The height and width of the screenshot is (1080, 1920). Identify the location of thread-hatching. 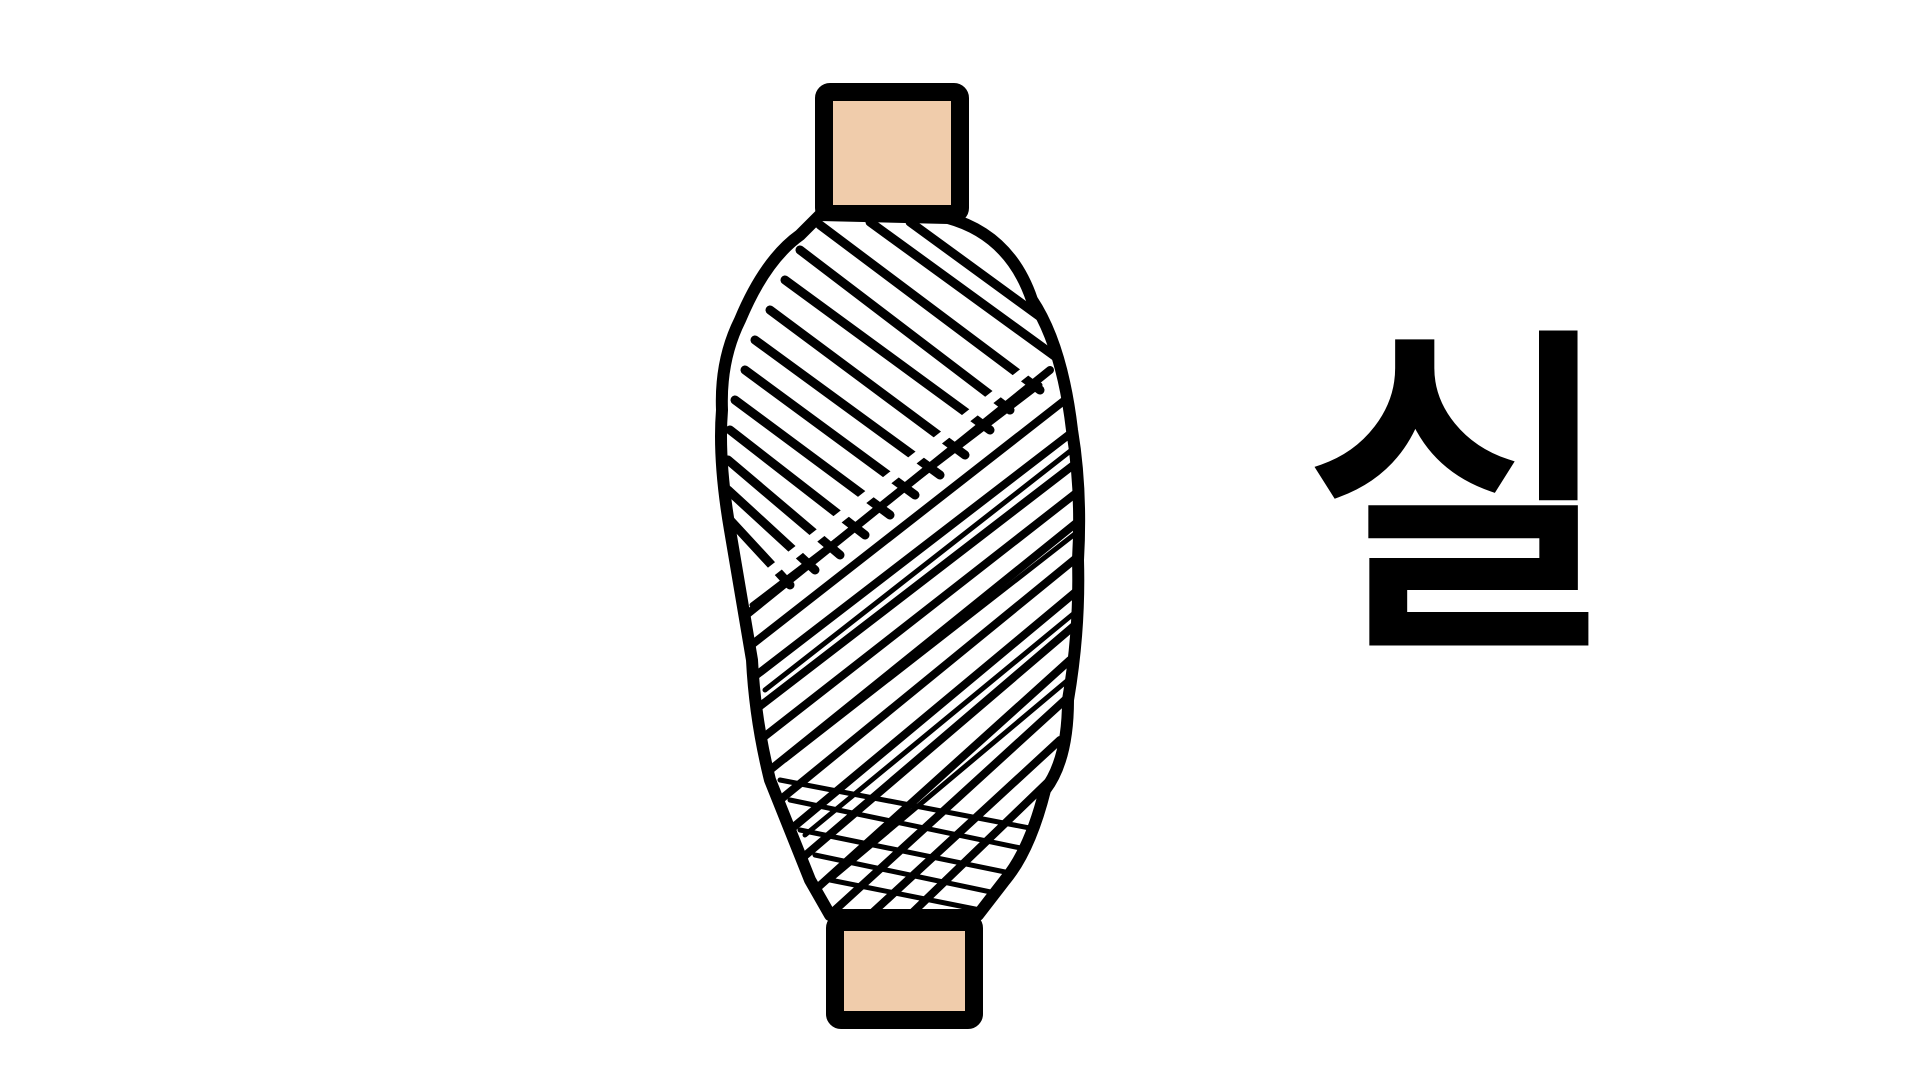
(901, 566).